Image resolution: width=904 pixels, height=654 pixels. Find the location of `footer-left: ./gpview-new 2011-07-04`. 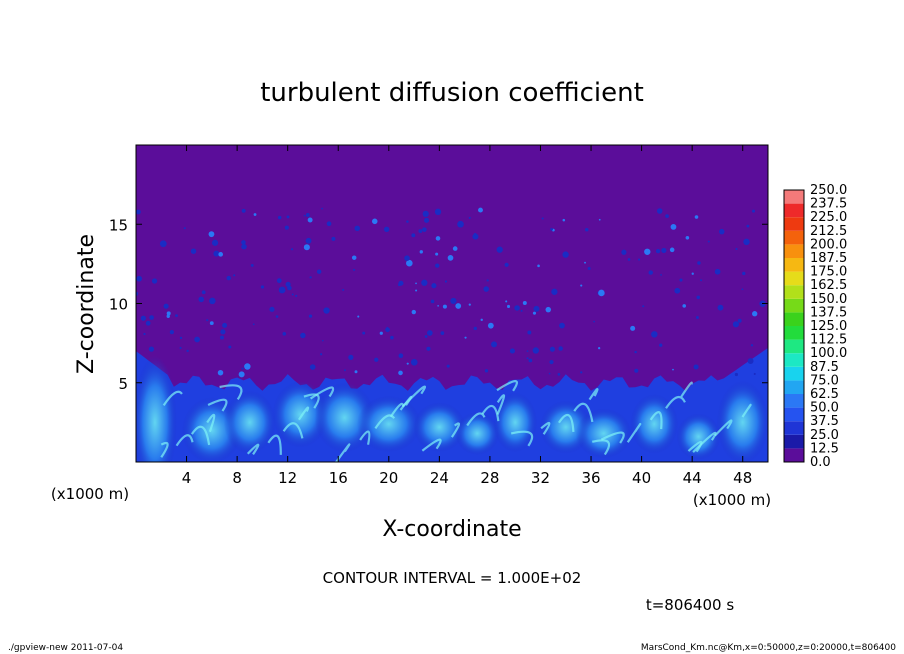

footer-left: ./gpview-new 2011-07-04 is located at coordinates (65, 648).